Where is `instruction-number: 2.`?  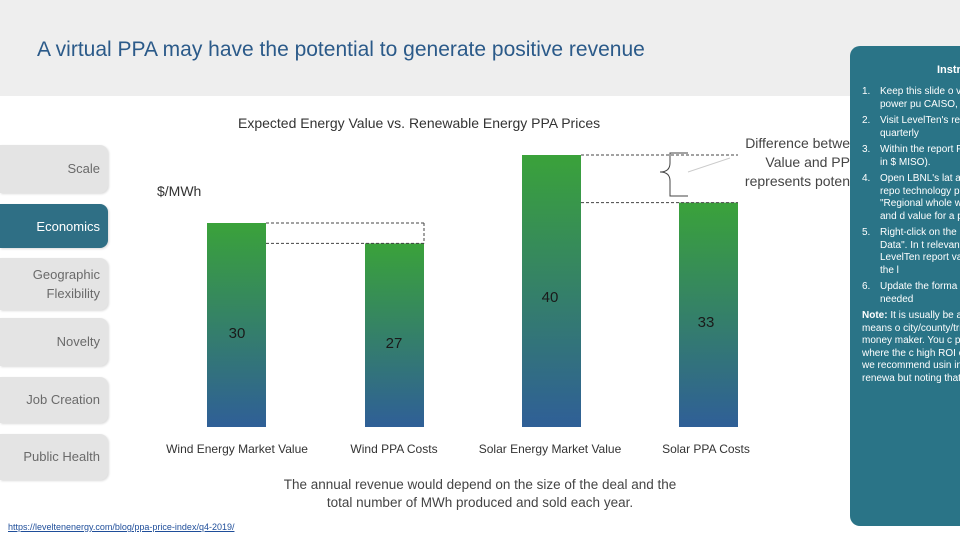
instruction-number: 2. is located at coordinates (866, 120).